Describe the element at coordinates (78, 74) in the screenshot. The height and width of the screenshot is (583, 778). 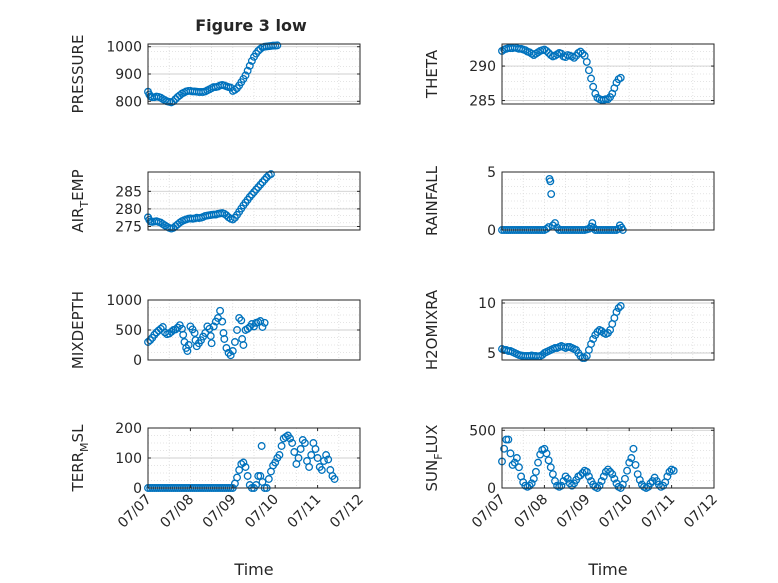
I see `y-axis-label: PRESSURE` at that location.